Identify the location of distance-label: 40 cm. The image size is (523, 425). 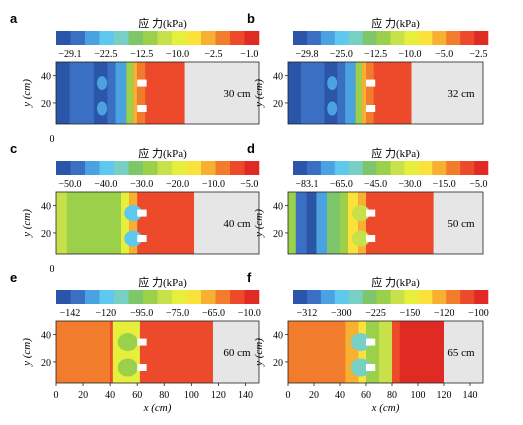
(237, 224).